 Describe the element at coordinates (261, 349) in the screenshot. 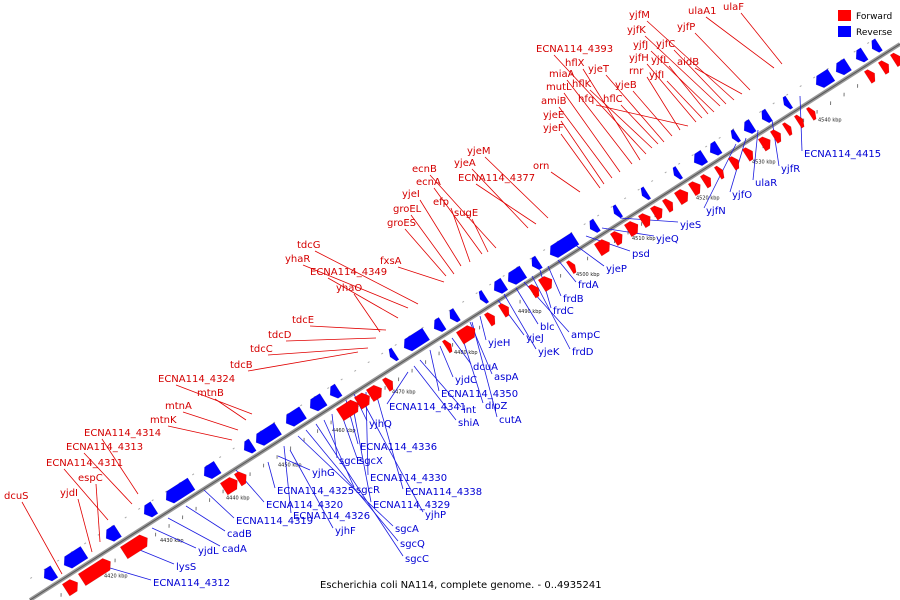

I see `forward-gene-label-tdcc: tdcC` at that location.